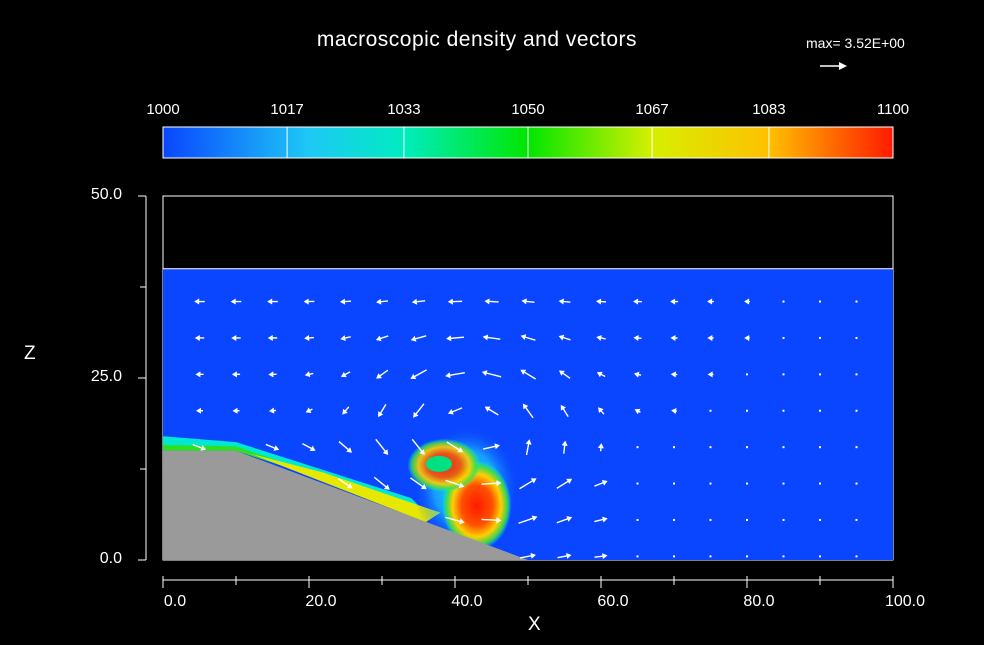 This screenshot has height=645, width=984. What do you see at coordinates (759, 601) in the screenshot?
I see `x-tick-label: 80.0` at bounding box center [759, 601].